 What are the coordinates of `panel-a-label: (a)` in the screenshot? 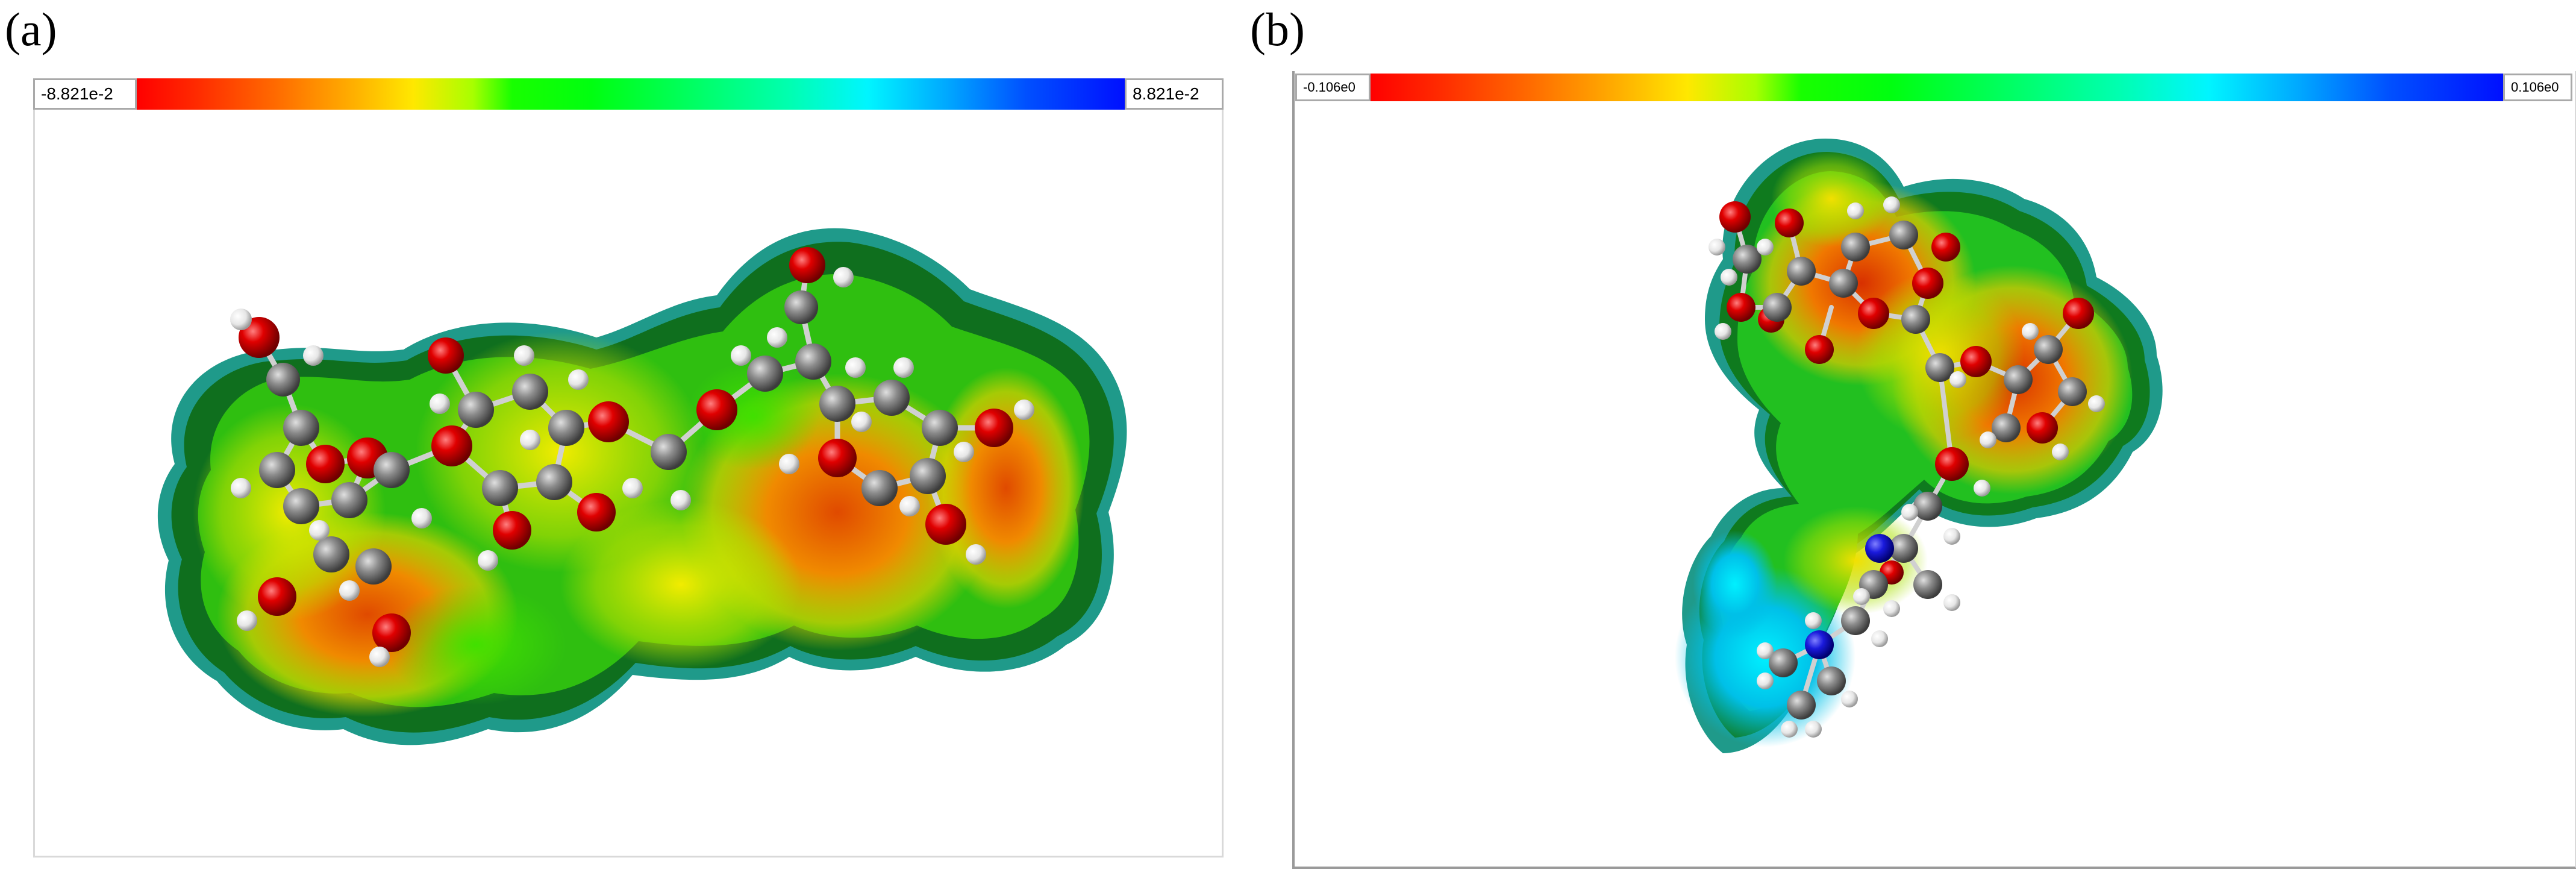 It's located at (31, 29).